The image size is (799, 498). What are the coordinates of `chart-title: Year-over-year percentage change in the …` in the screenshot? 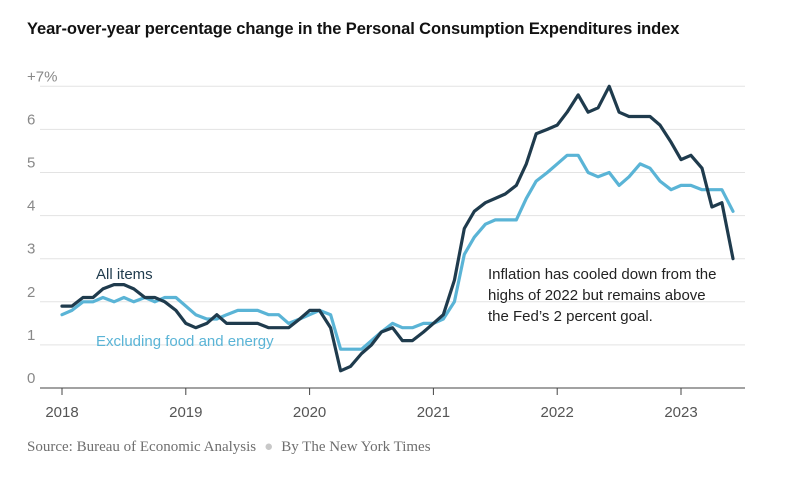 It's located at (353, 29).